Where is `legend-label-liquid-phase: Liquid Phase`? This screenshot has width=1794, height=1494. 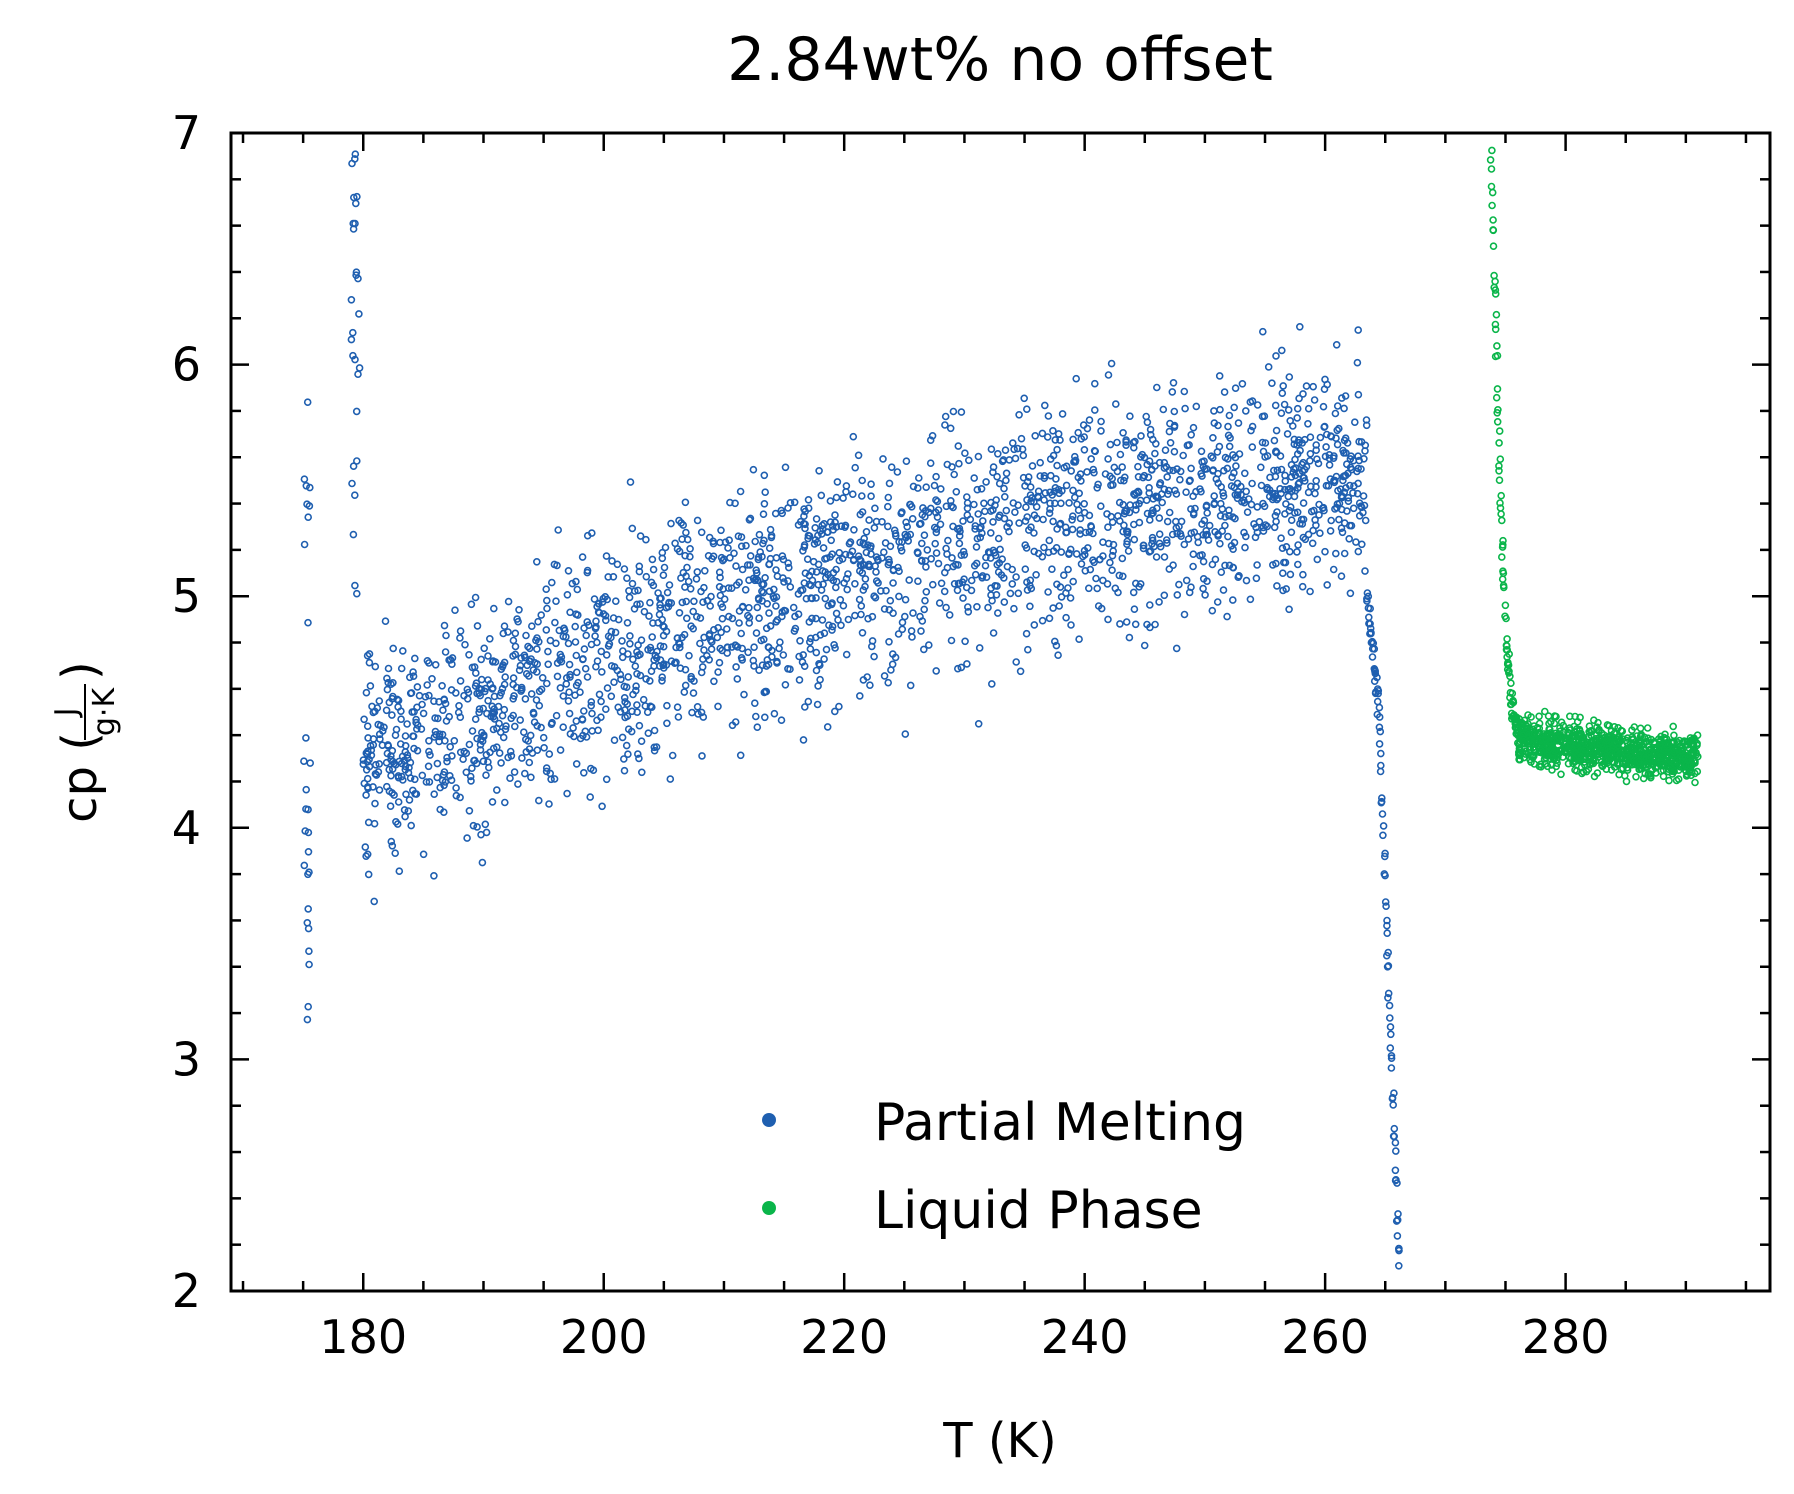 legend-label-liquid-phase: Liquid Phase is located at coordinates (1038, 1211).